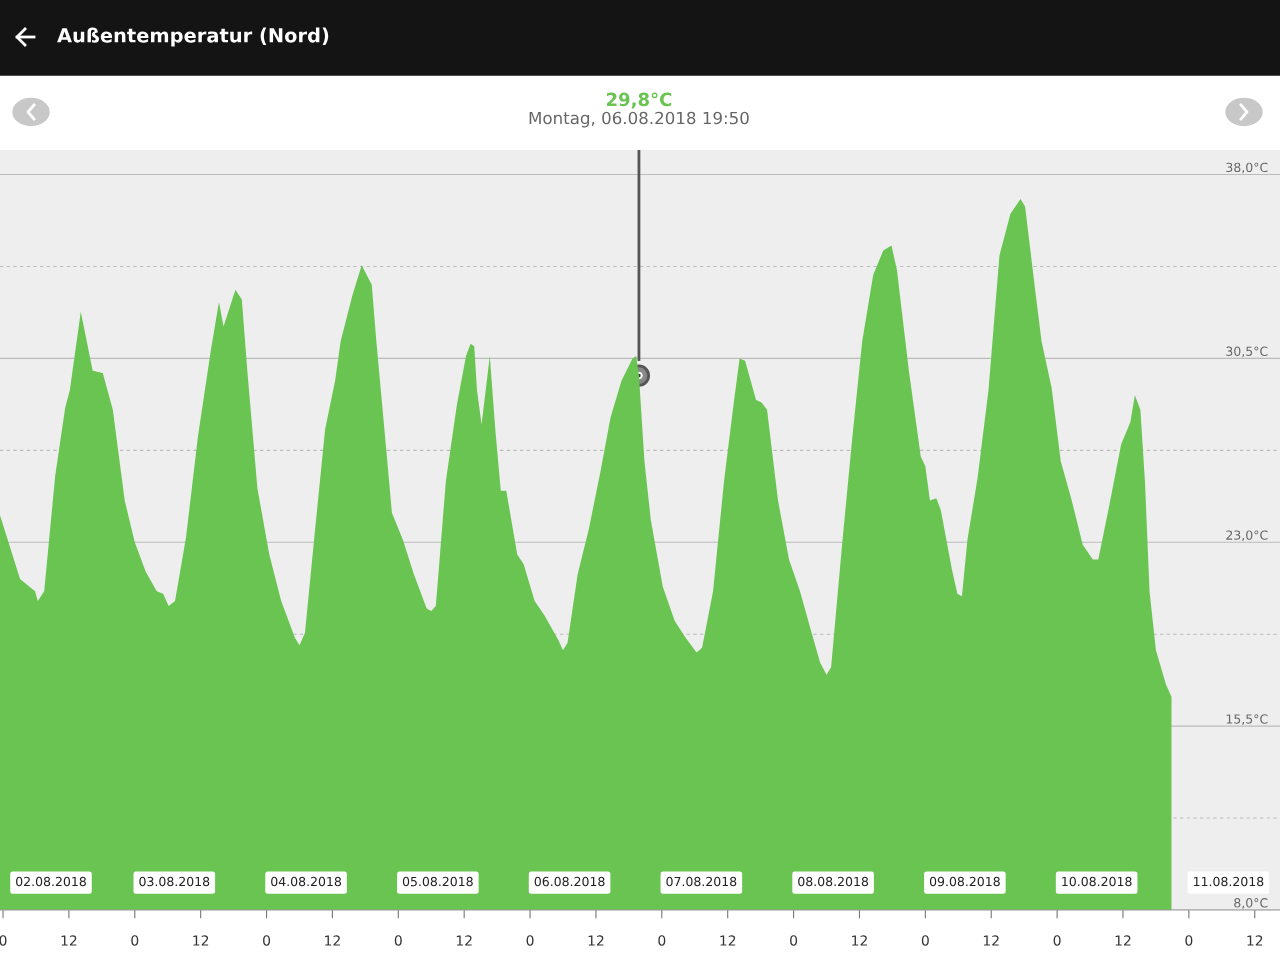 The height and width of the screenshot is (960, 1280). What do you see at coordinates (639, 100) in the screenshot?
I see `text: 29,8°C` at bounding box center [639, 100].